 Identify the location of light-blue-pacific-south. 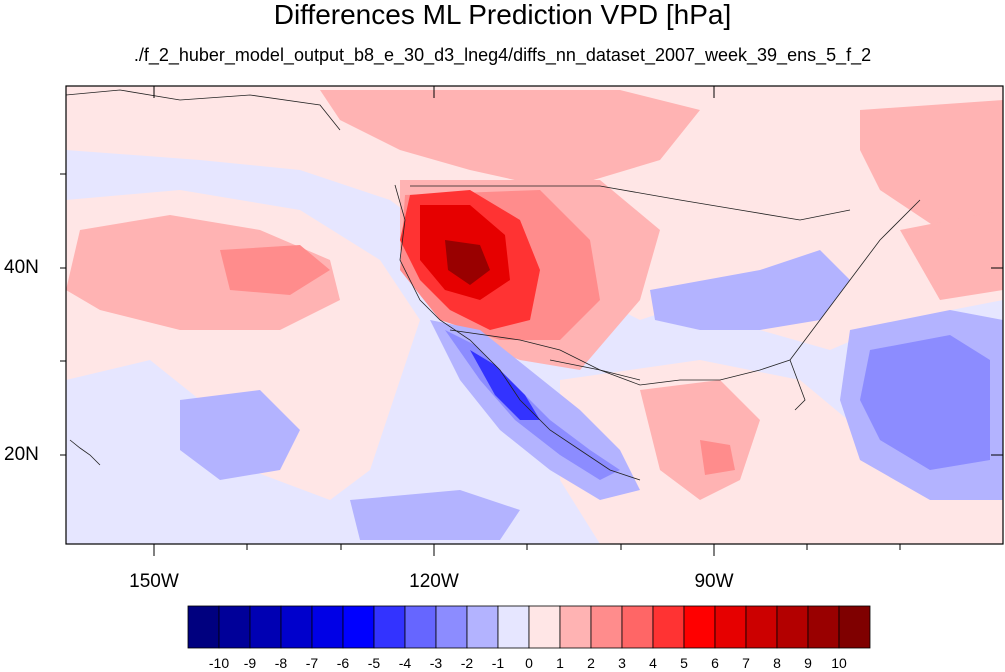
(240, 435).